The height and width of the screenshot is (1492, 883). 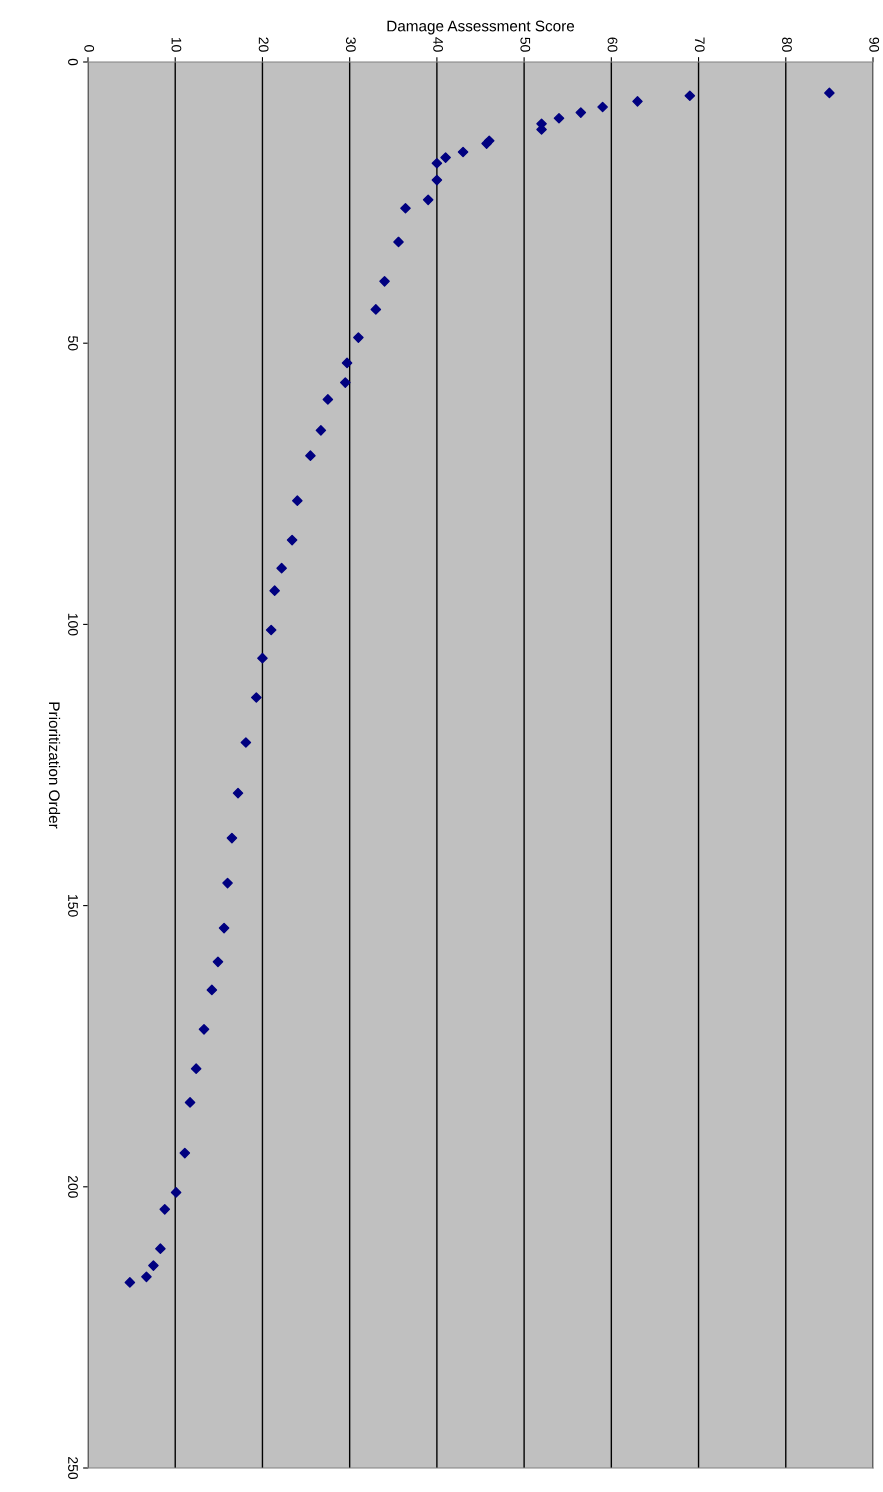 What do you see at coordinates (787, 44) in the screenshot?
I see `x-tick-label: 80` at bounding box center [787, 44].